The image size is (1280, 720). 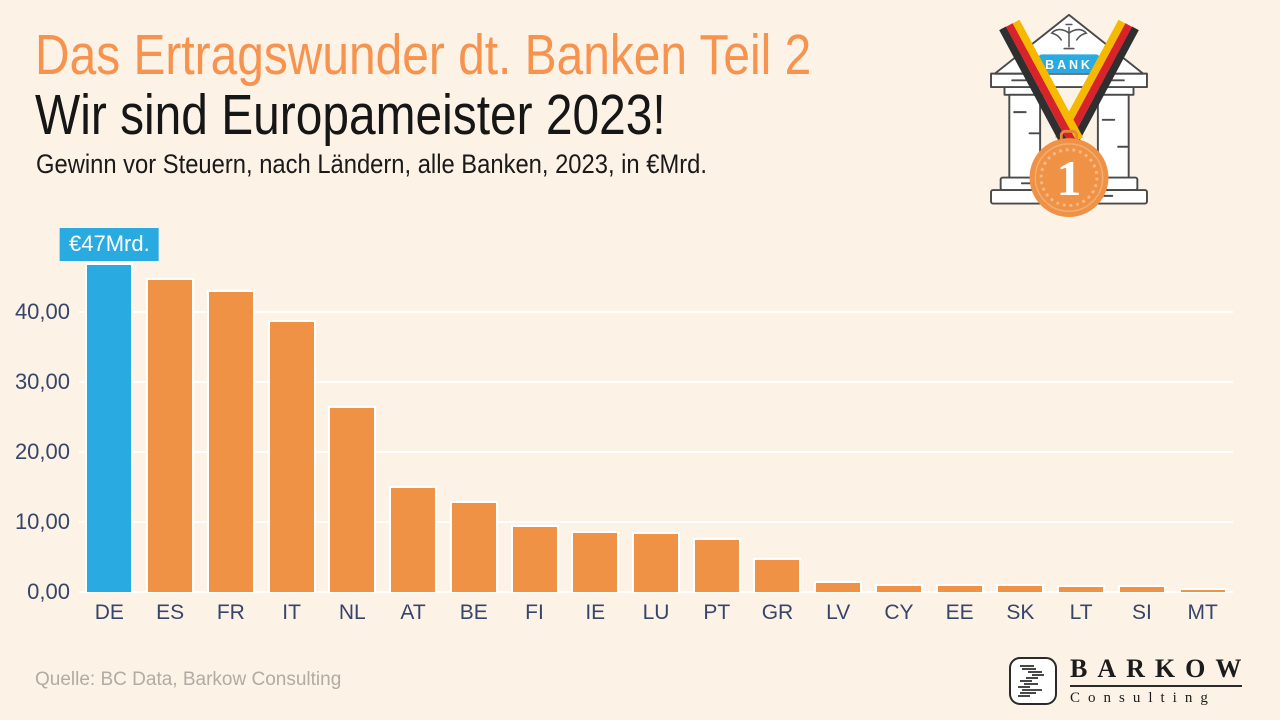 What do you see at coordinates (1081, 588) in the screenshot?
I see `bar-lt` at bounding box center [1081, 588].